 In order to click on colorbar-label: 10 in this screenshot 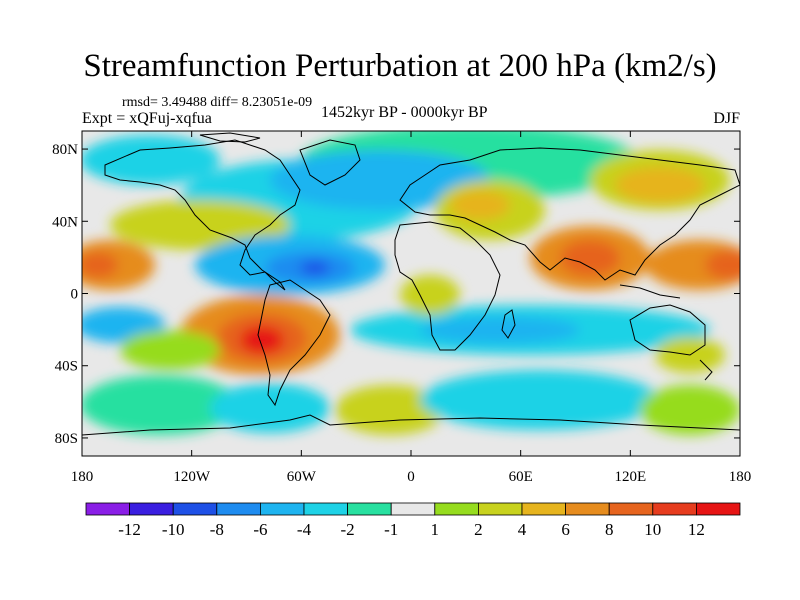, I will do `click(652, 529)`.